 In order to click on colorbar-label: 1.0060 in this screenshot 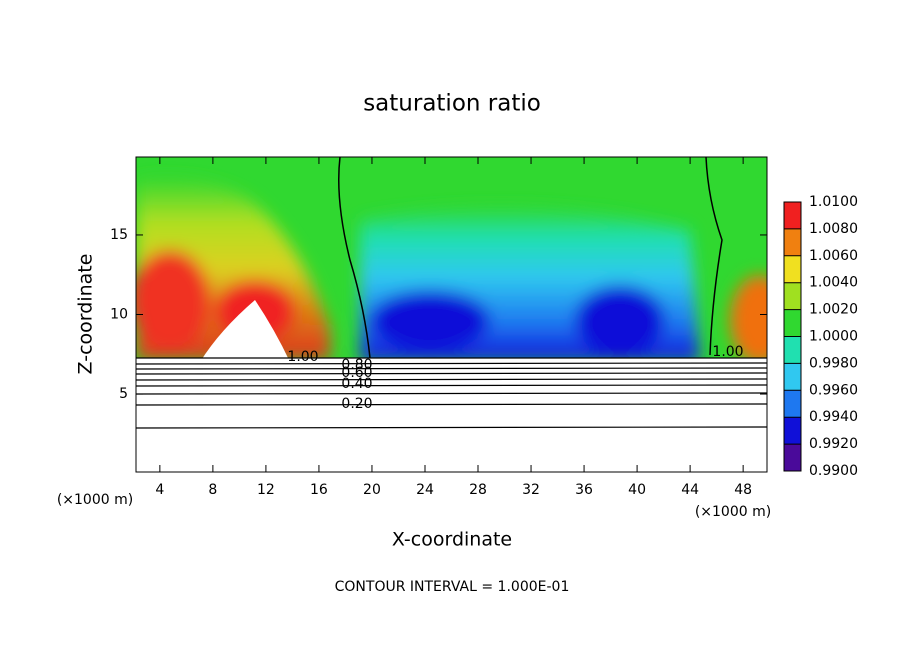, I will do `click(833, 256)`.